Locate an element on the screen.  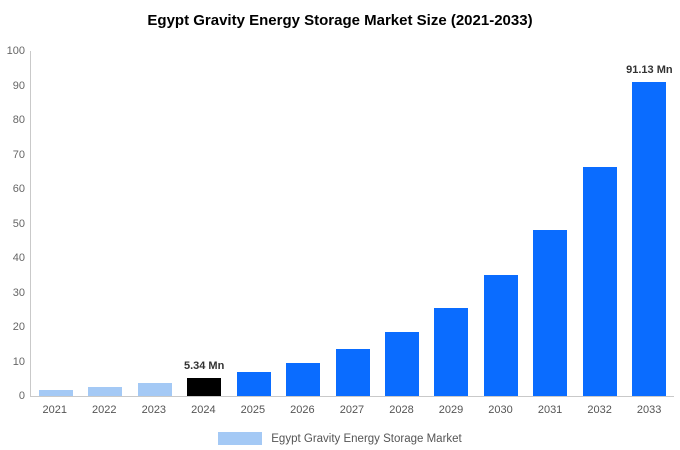
y-tick-label: 60 is located at coordinates (18, 189).